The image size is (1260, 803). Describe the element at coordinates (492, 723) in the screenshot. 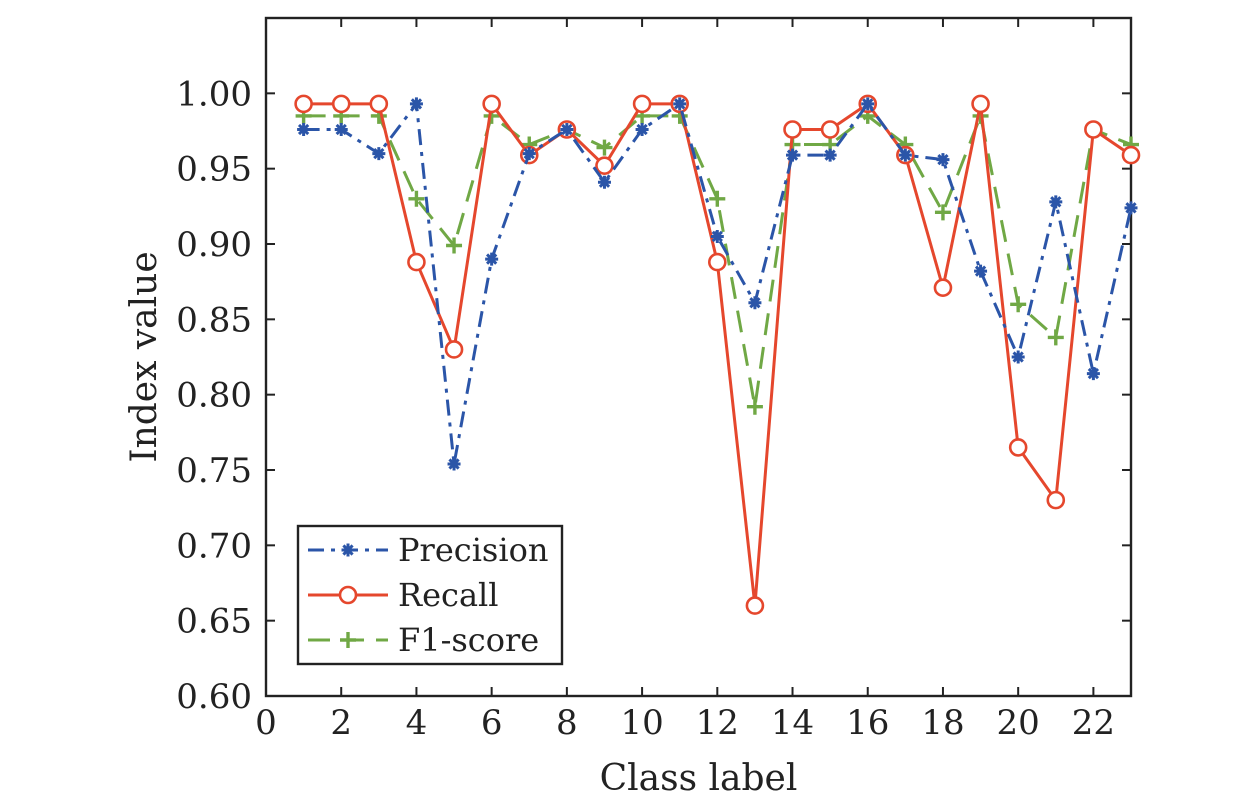

I see `x-tick-label: 6` at that location.